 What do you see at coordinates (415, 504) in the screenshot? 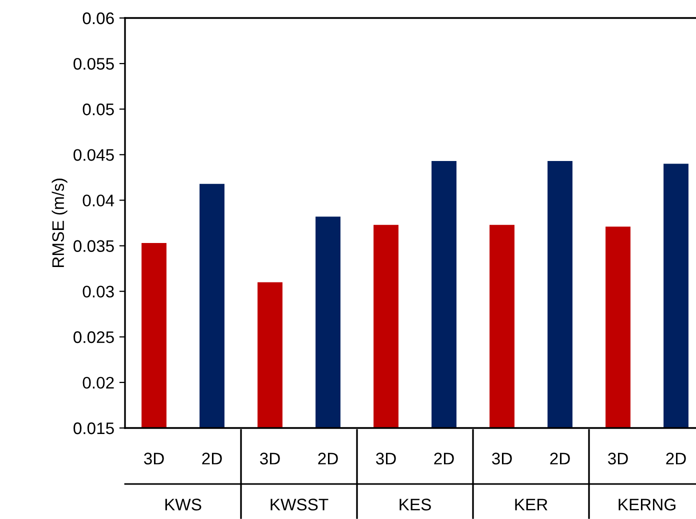
I see `text: KES` at bounding box center [415, 504].